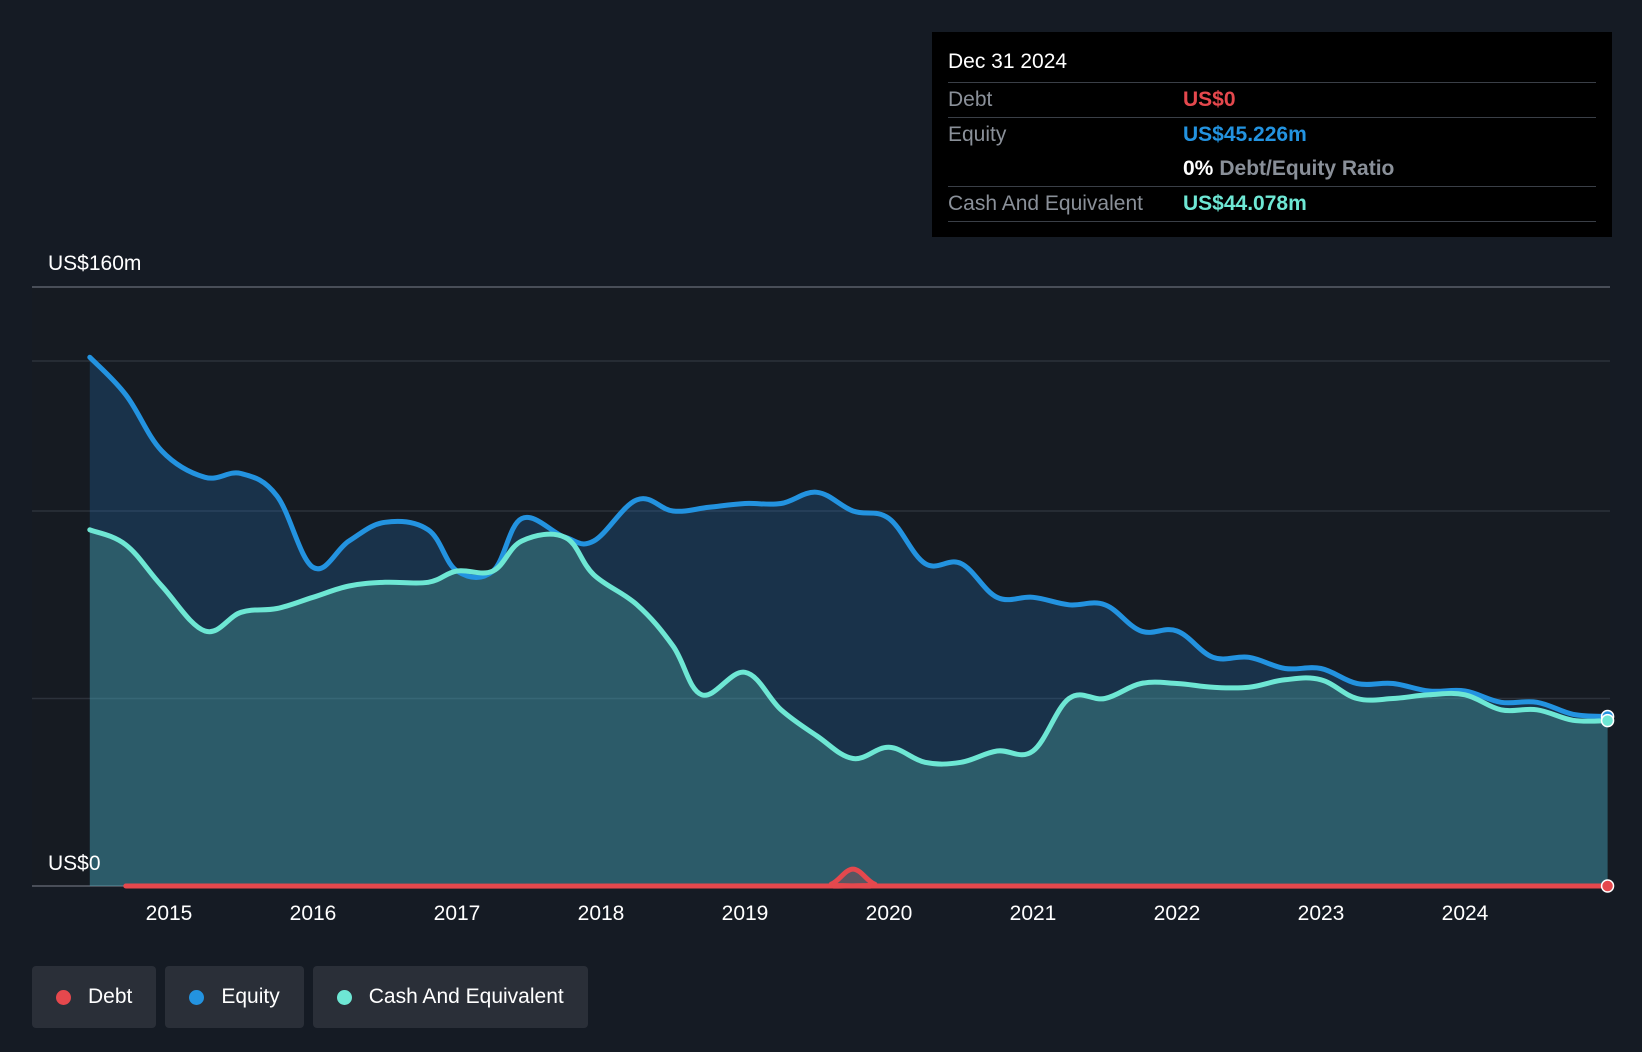 The image size is (1642, 1052). Describe the element at coordinates (1307, 168) in the screenshot. I see `tooltip-ratio-label: Debt/Equity Ratio` at that location.